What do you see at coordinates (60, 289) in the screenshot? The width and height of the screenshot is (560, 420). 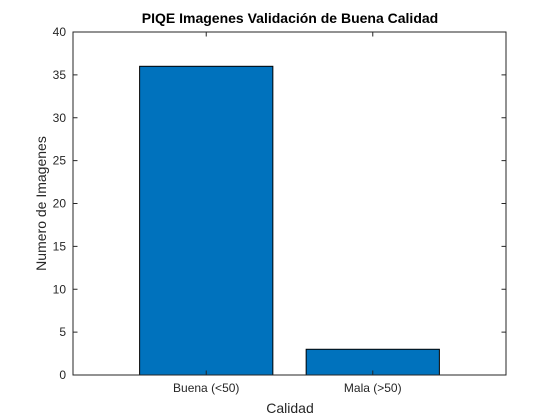 I see `y-tick-label-10: 10` at bounding box center [60, 289].